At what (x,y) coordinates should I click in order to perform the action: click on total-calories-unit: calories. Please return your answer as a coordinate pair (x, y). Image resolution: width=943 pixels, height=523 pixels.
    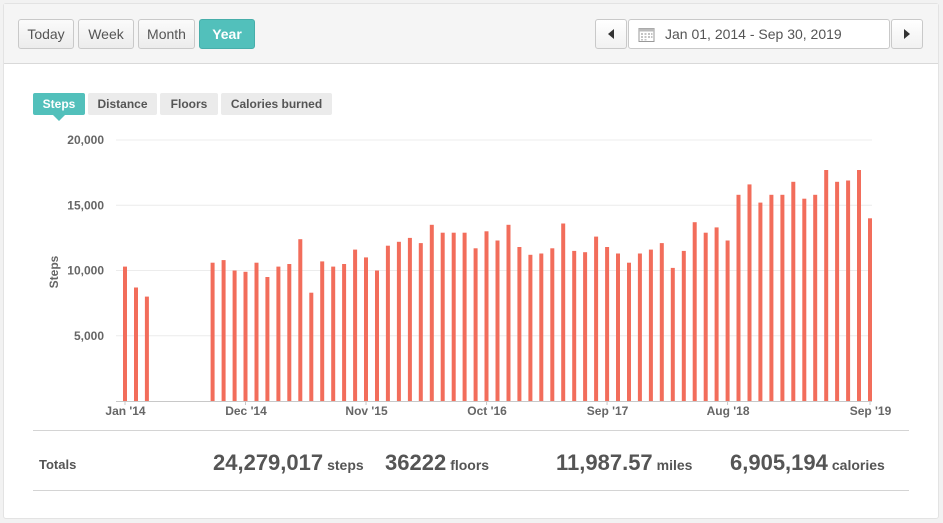
    Looking at the image, I should click on (858, 465).